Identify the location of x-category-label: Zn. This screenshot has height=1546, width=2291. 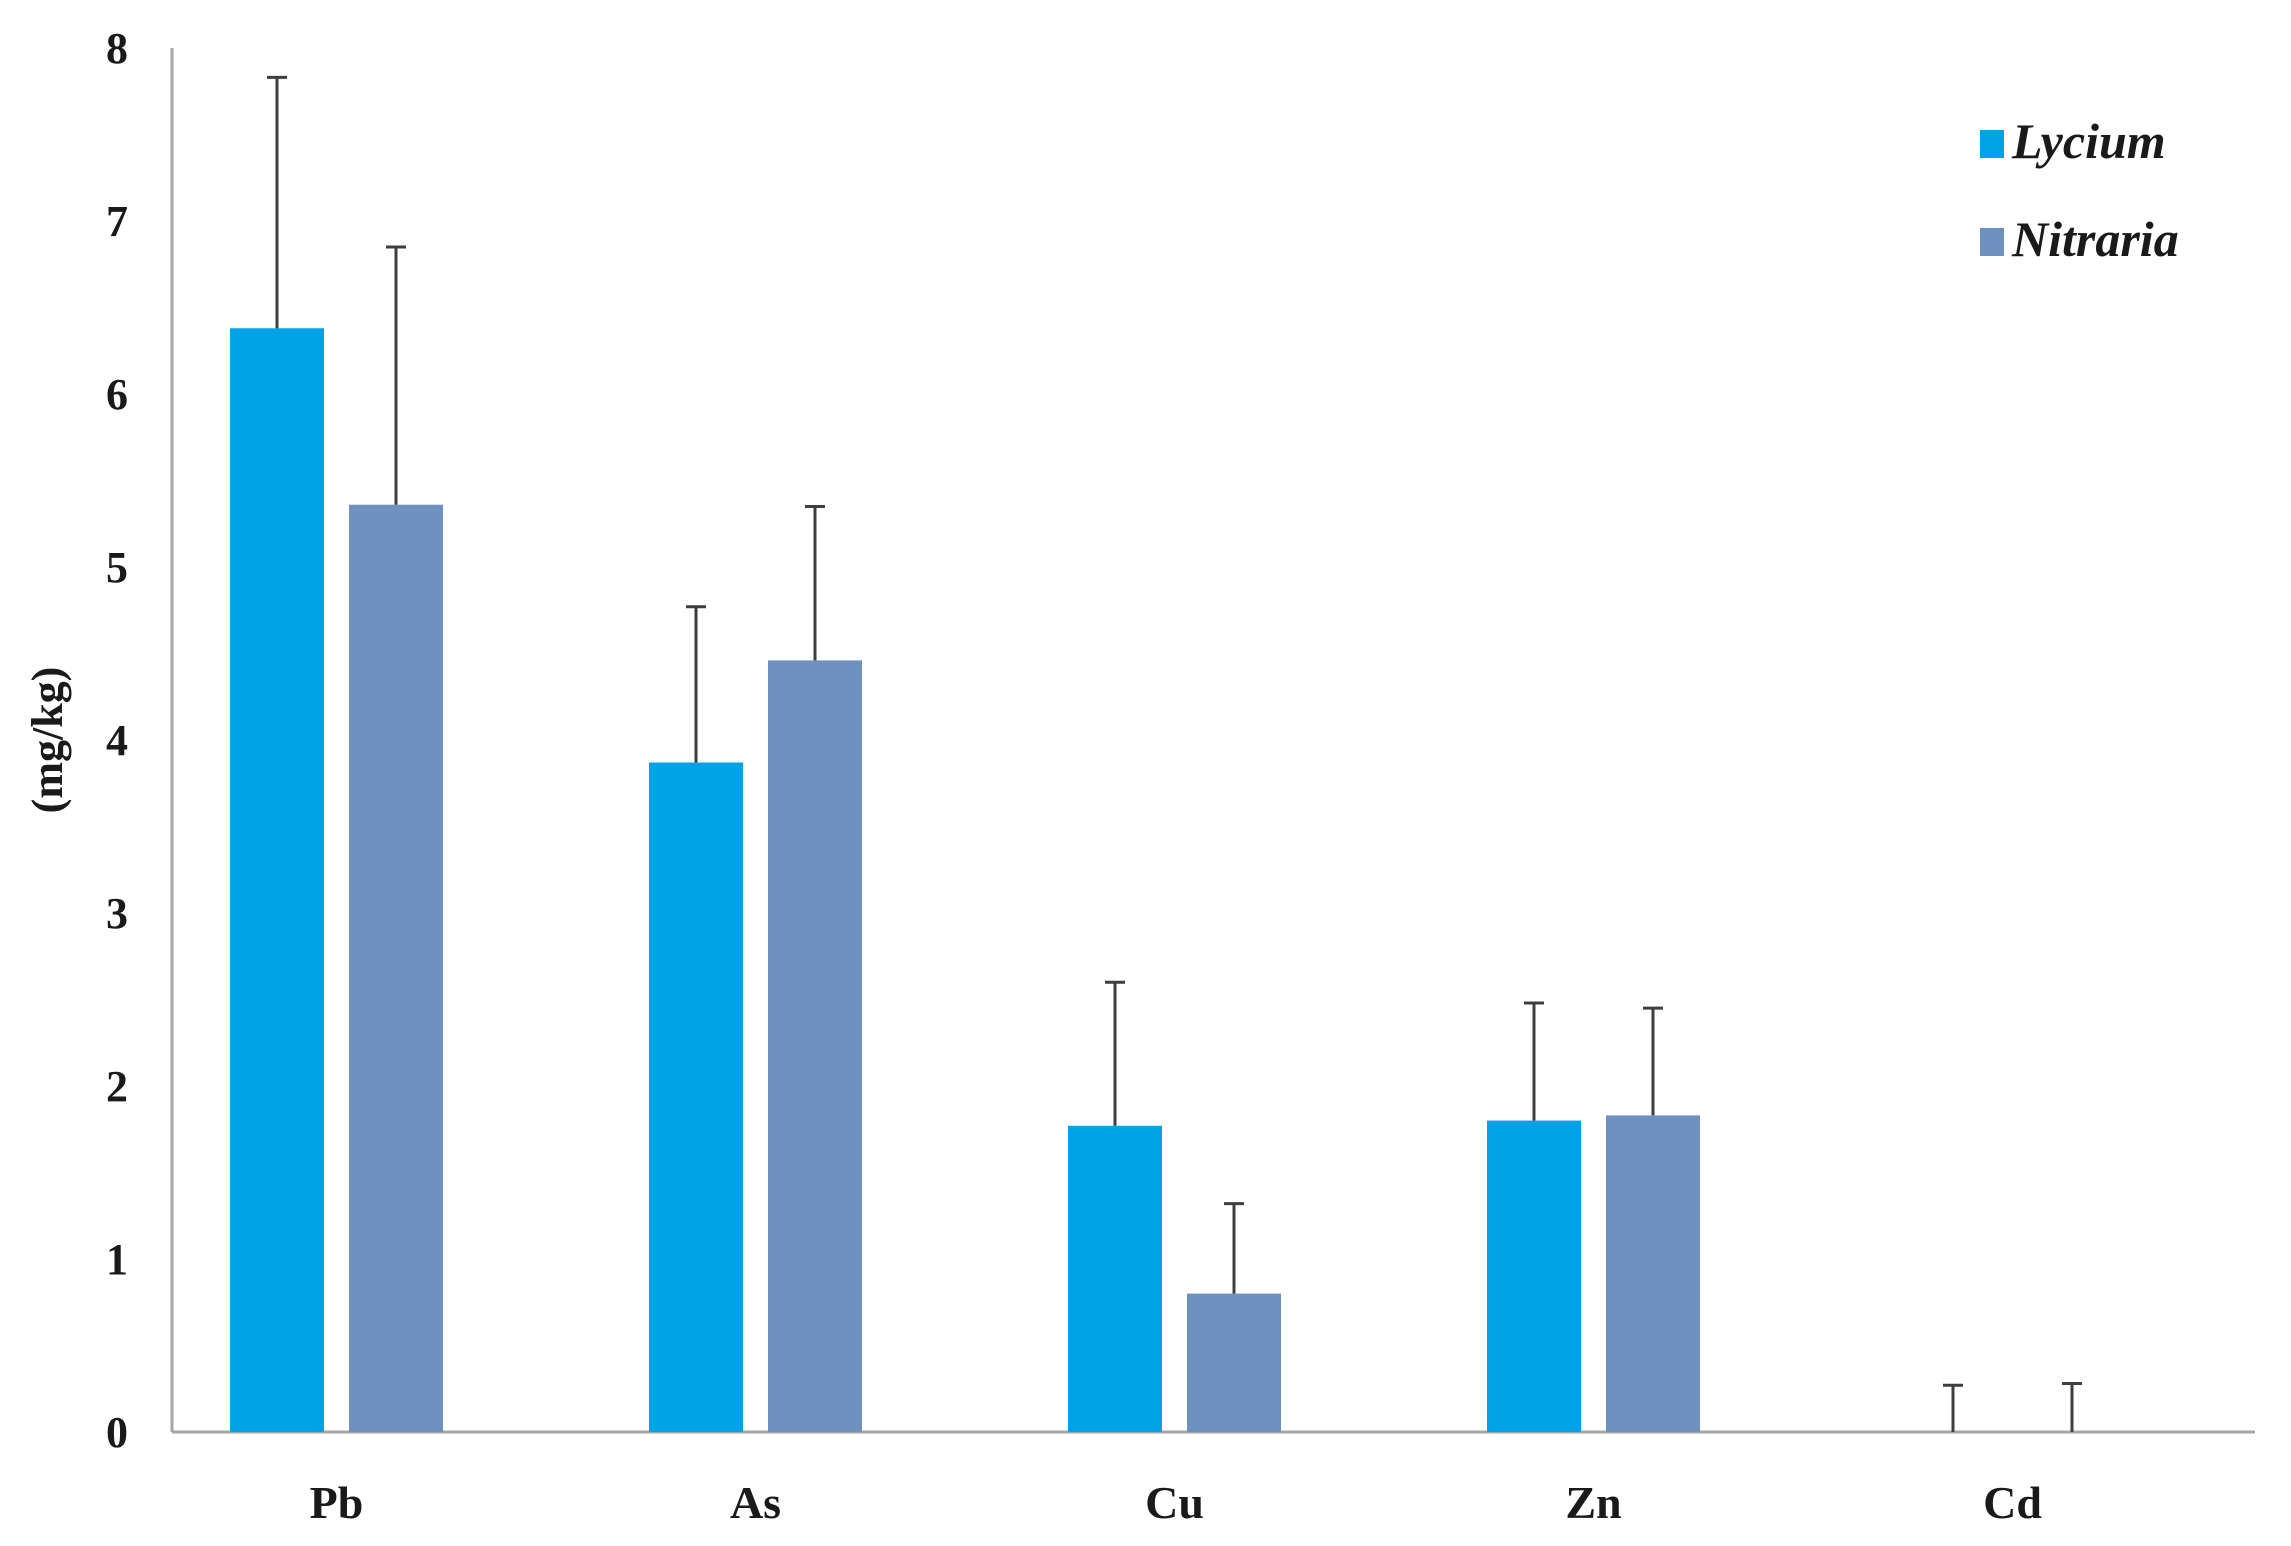
(1593, 1502).